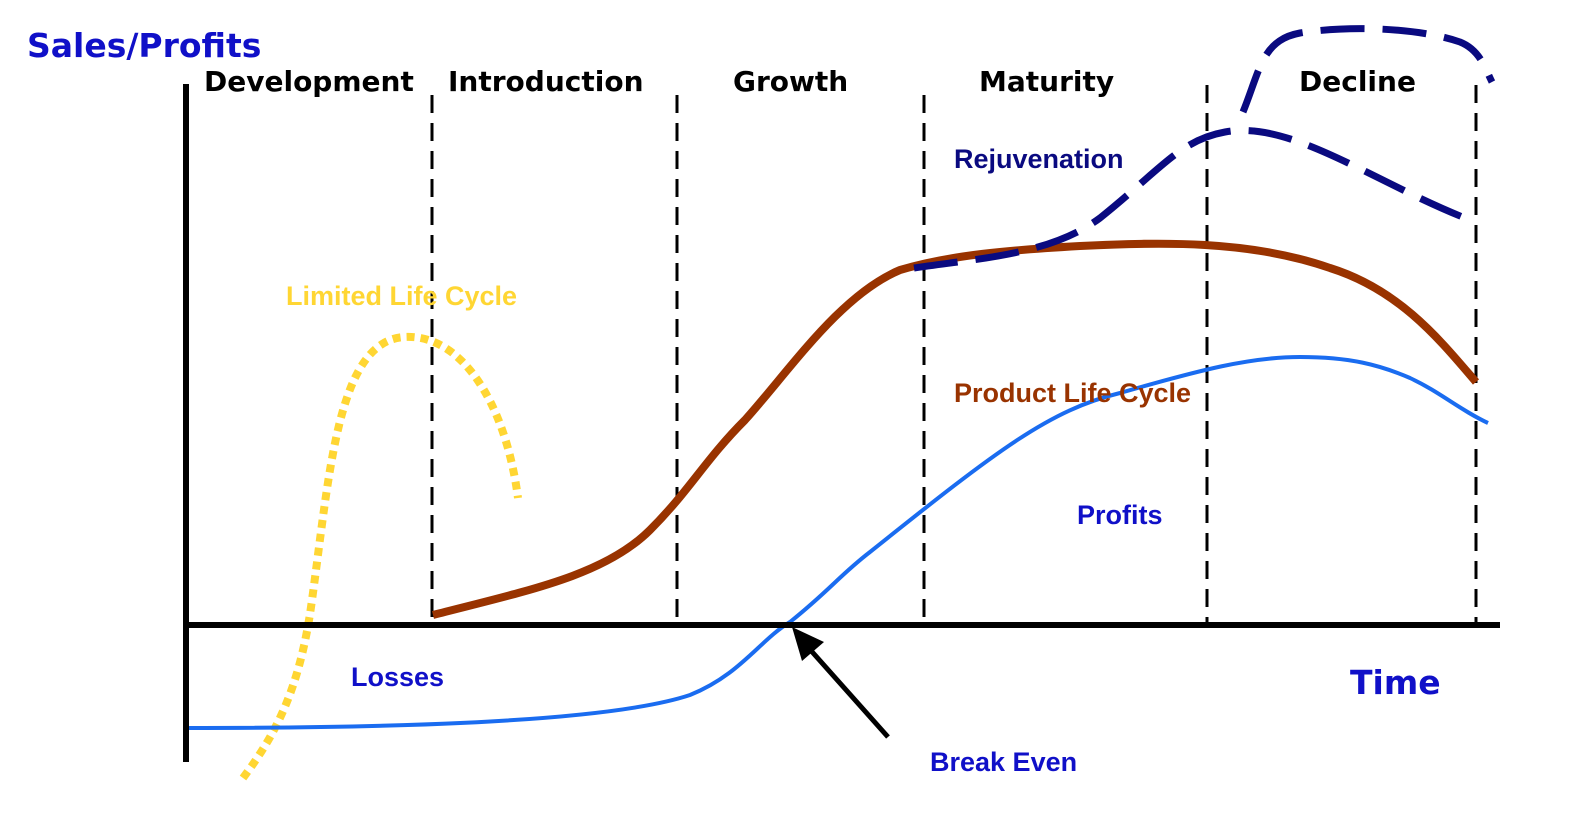 This screenshot has width=1588, height=814. What do you see at coordinates (380, 556) in the screenshot?
I see `limited-life-cycle-curve` at bounding box center [380, 556].